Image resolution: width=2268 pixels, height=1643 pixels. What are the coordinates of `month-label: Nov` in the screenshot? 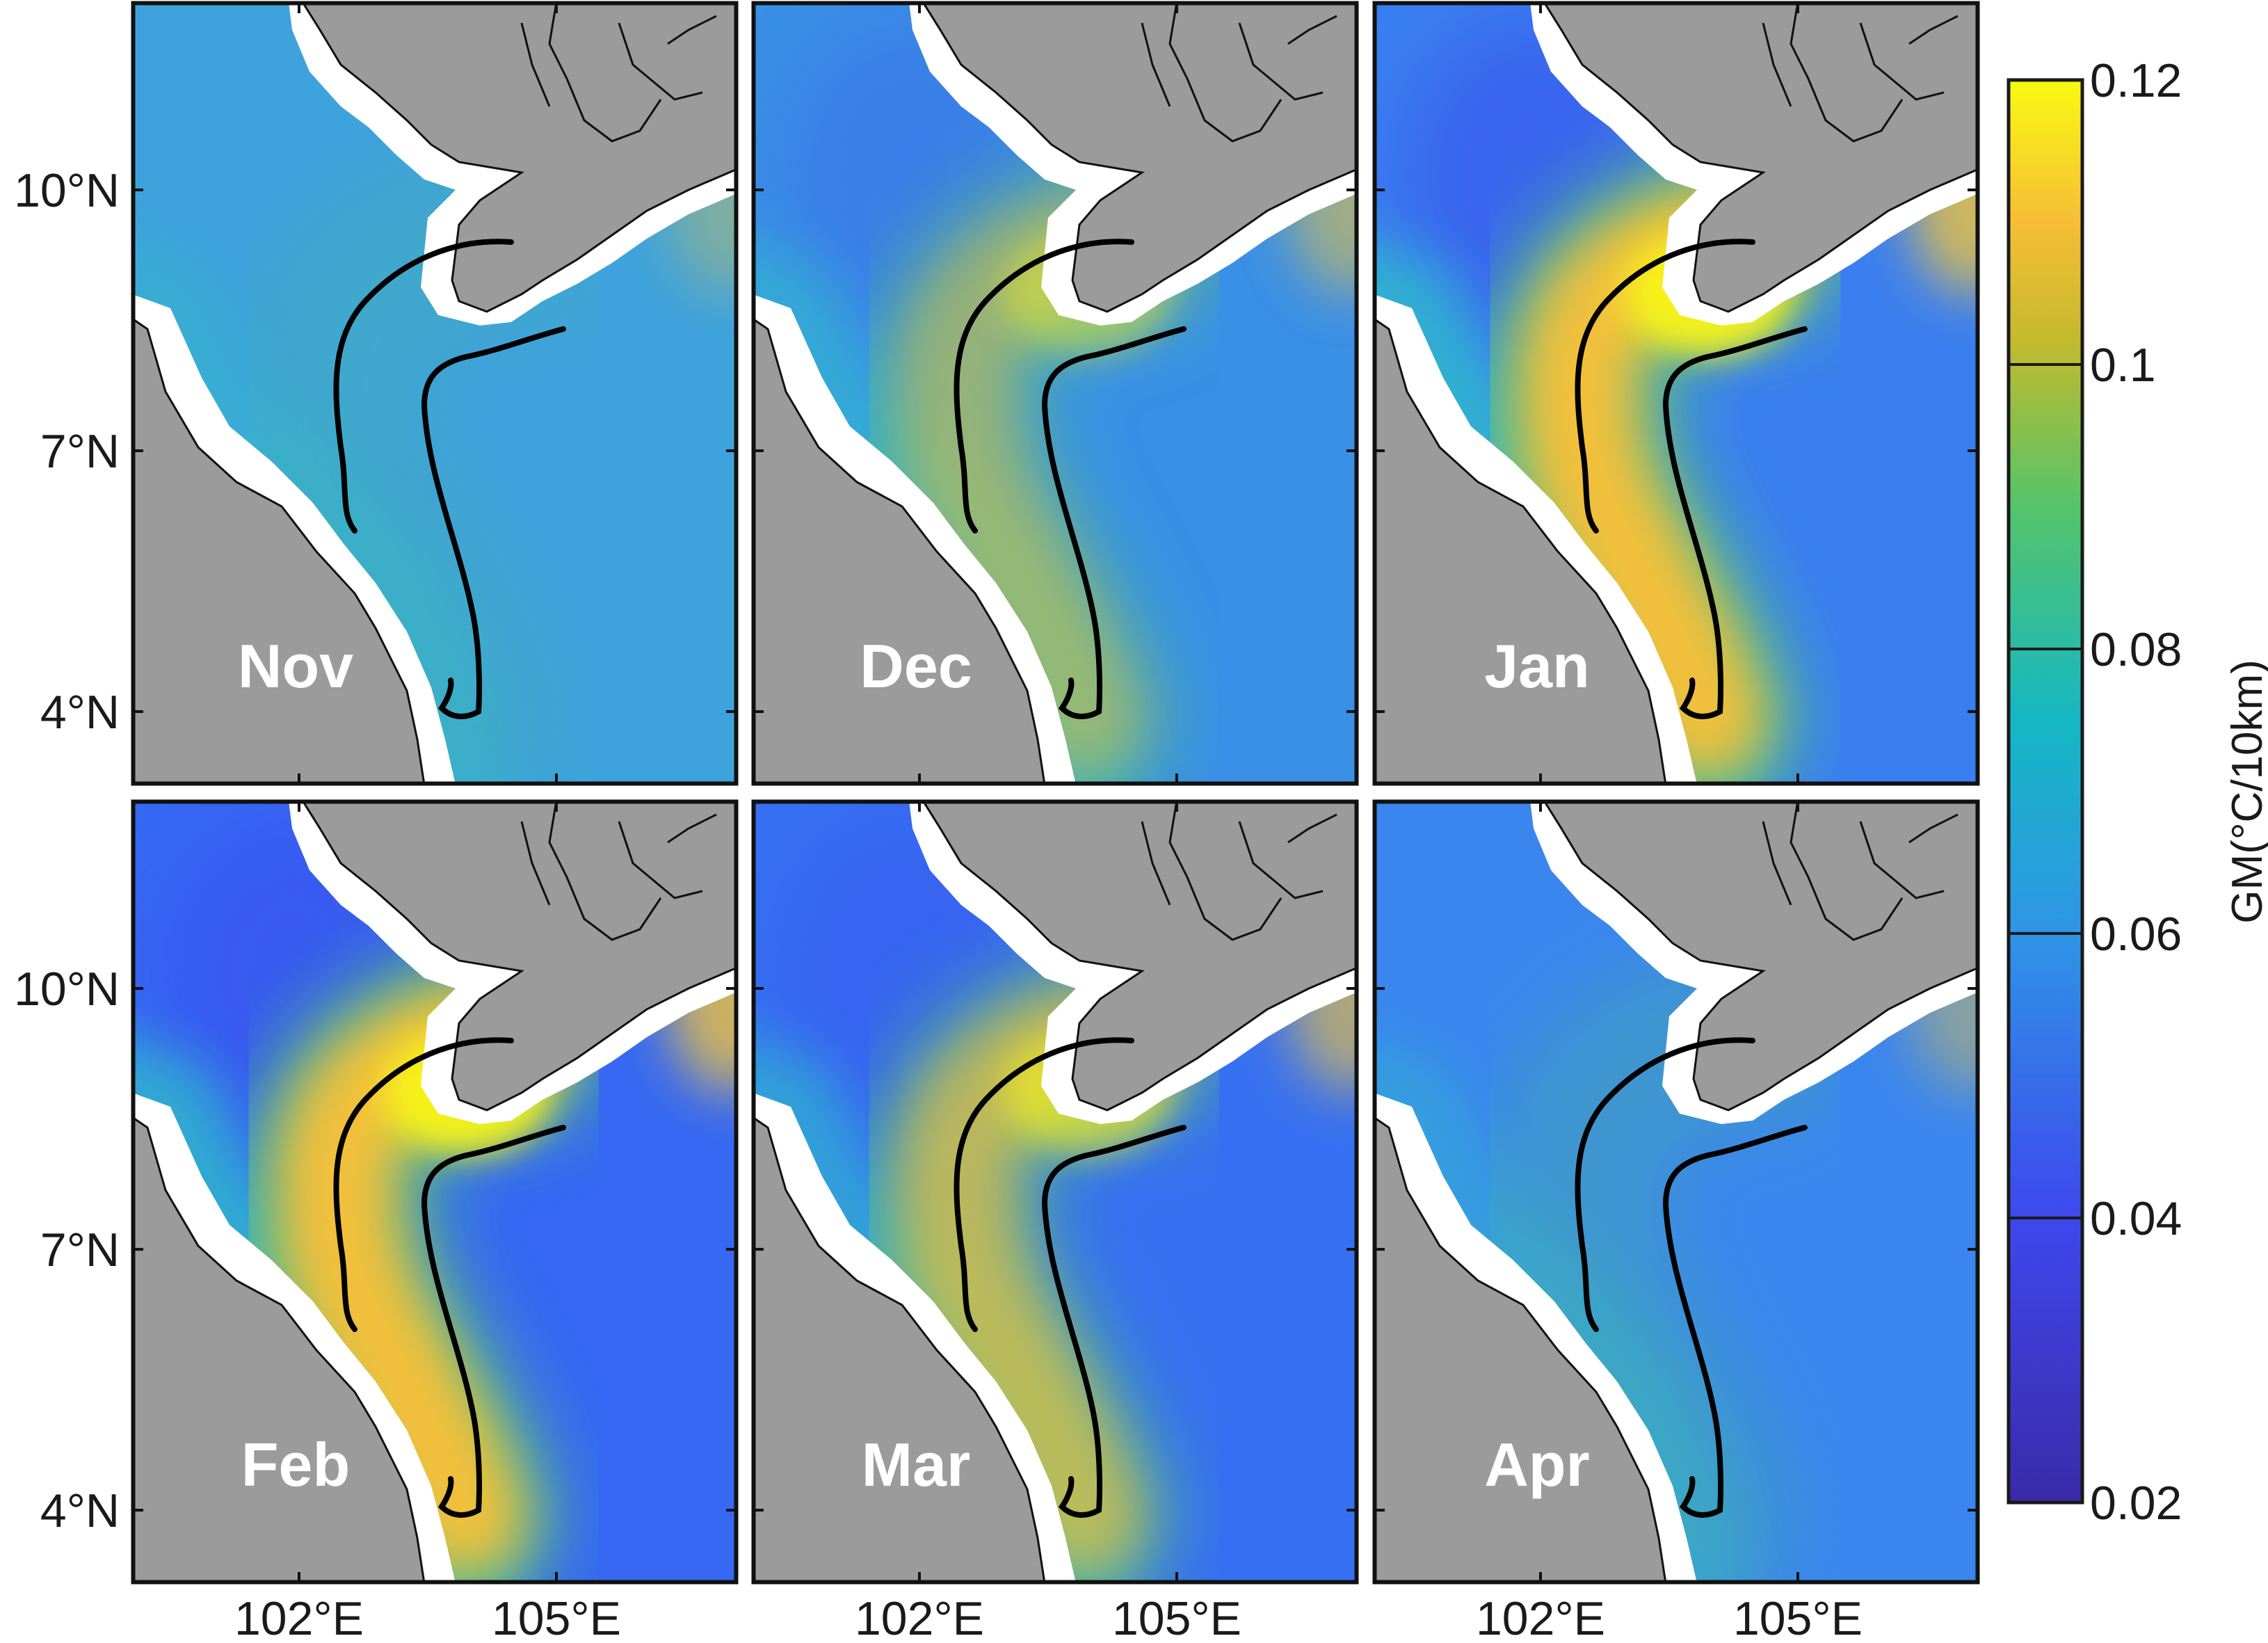 It's located at (295, 666).